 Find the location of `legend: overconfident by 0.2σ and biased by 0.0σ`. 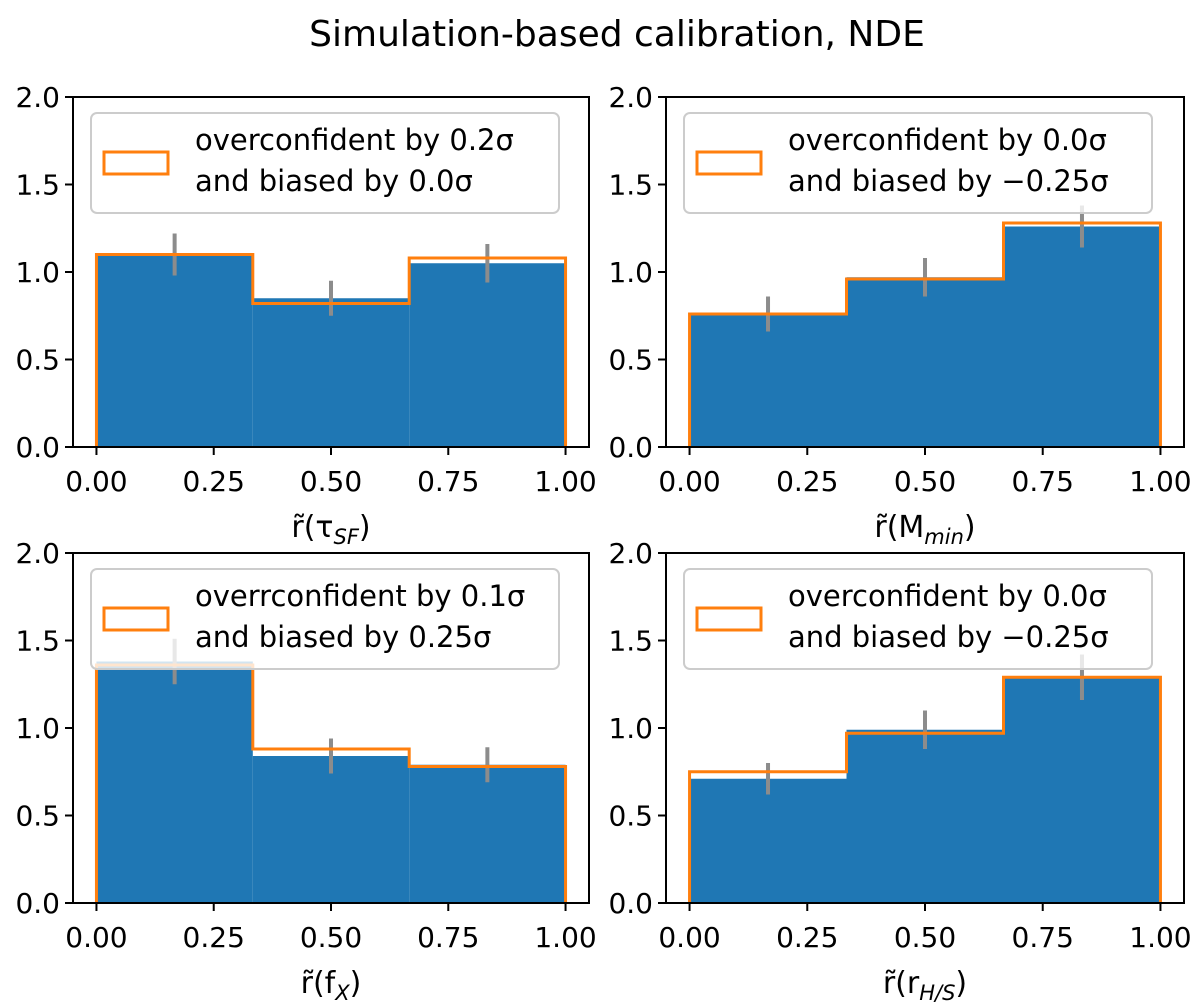

legend: overconfident by 0.2σ and biased by 0.0σ is located at coordinates (325, 163).